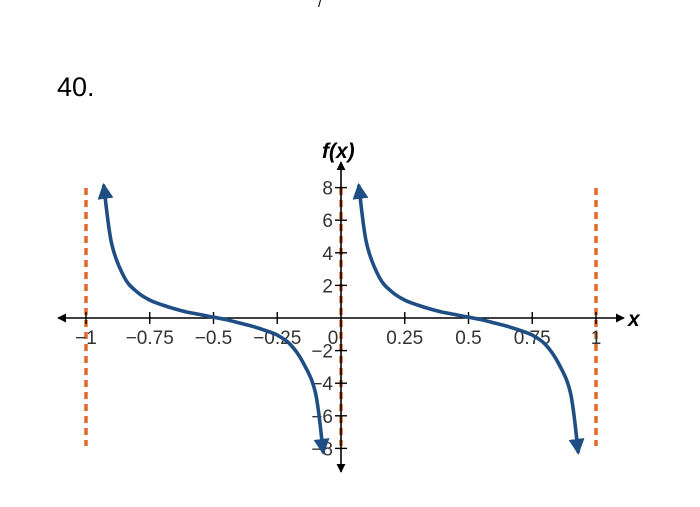  I want to click on y-tick-label: 2, so click(327, 286).